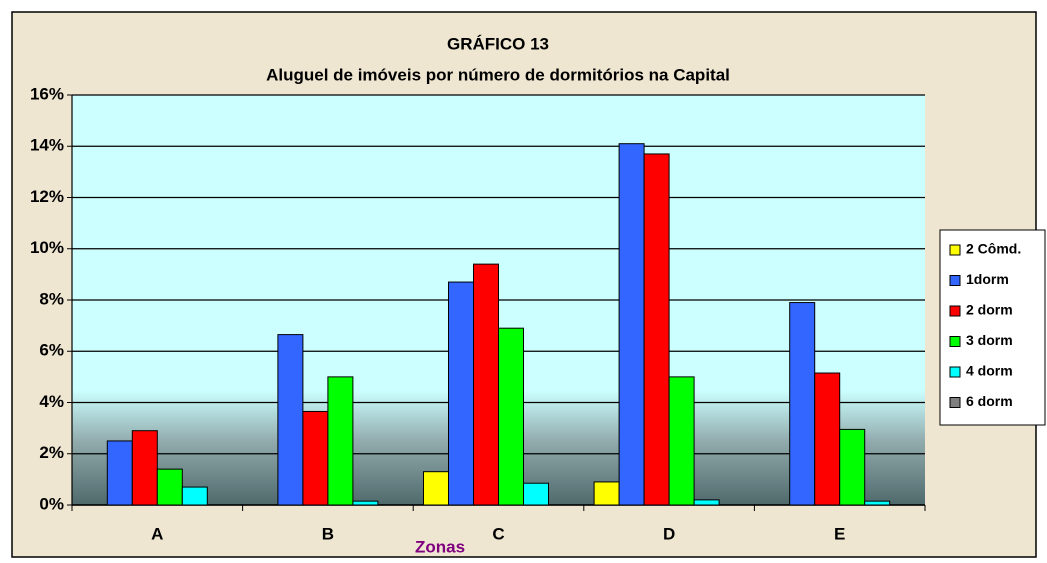 This screenshot has height=563, width=1047. I want to click on legend-label: 2 Cômd., so click(993, 249).